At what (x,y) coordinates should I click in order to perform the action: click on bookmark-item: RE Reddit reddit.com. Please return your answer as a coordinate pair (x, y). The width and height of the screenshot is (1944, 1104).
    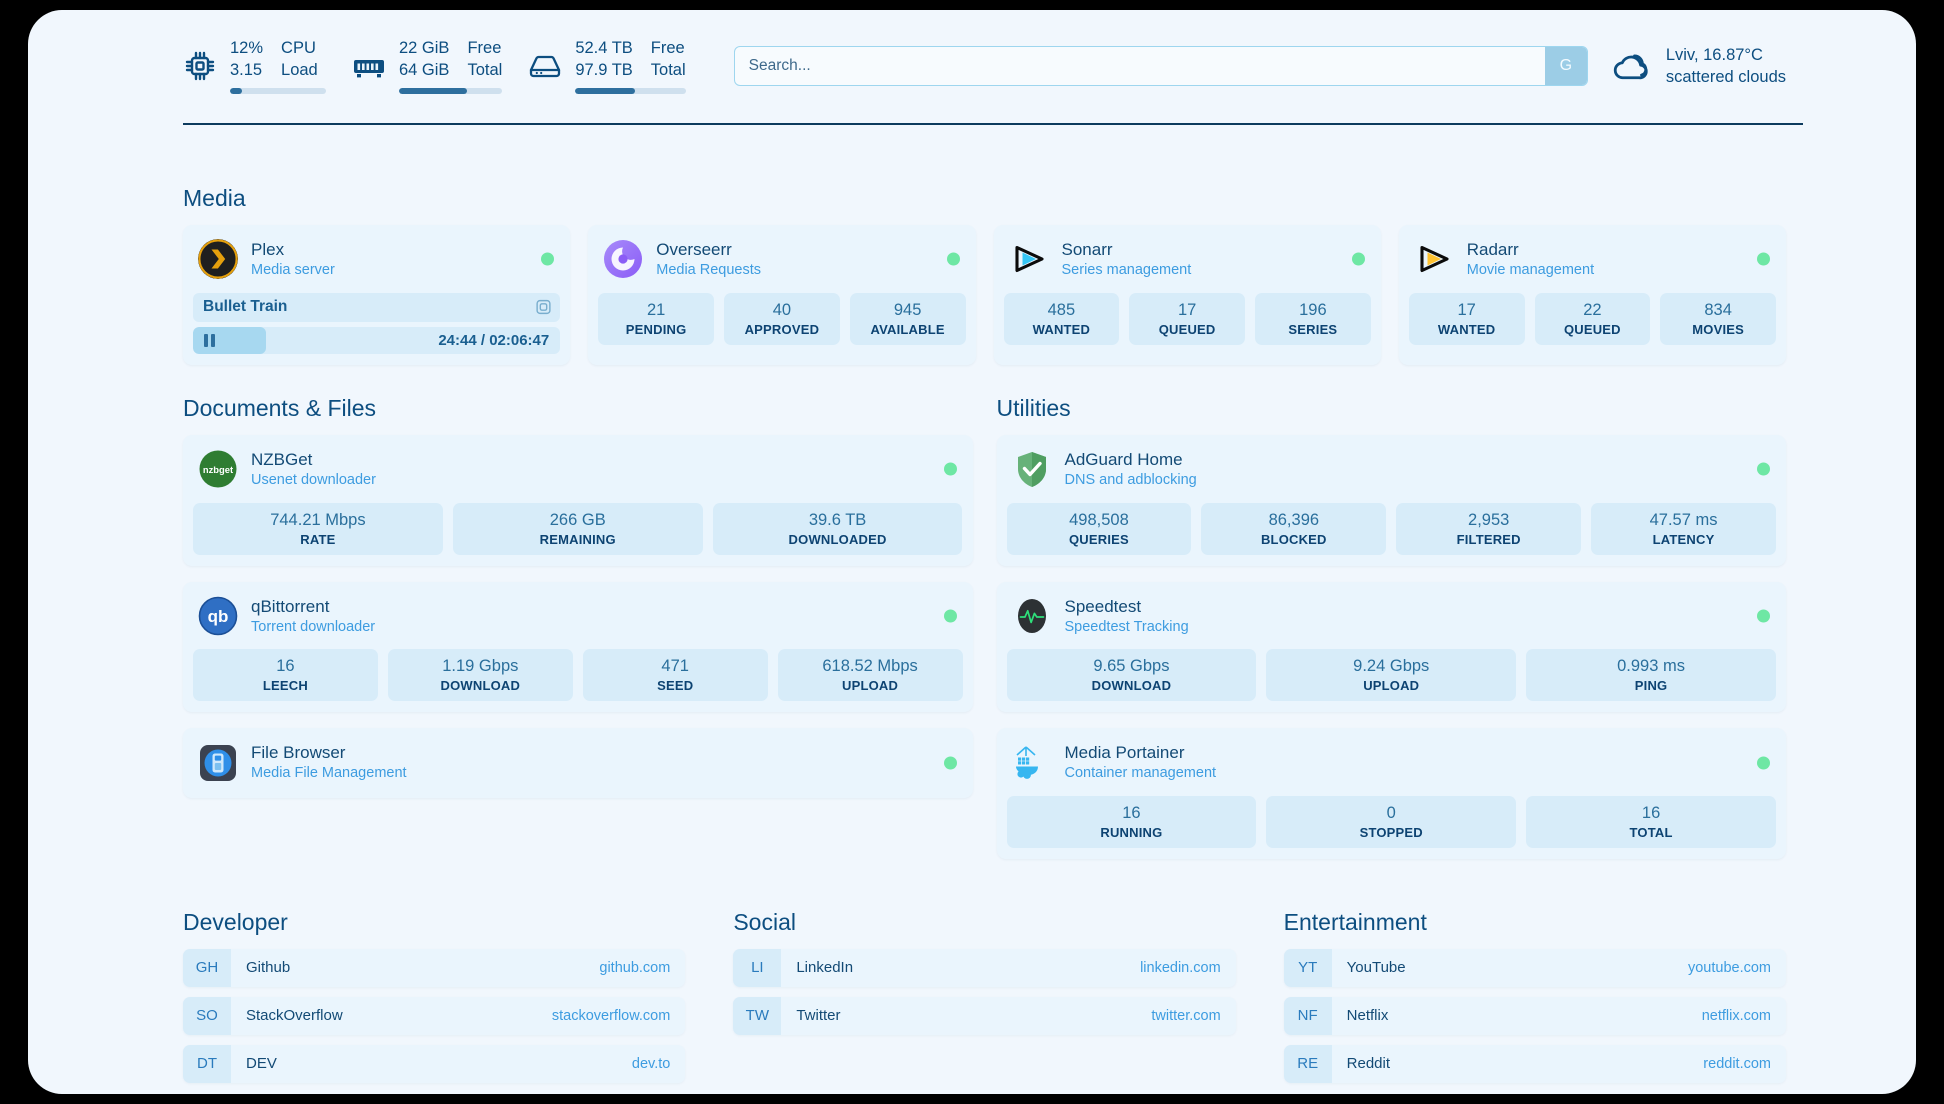
    Looking at the image, I should click on (1534, 1063).